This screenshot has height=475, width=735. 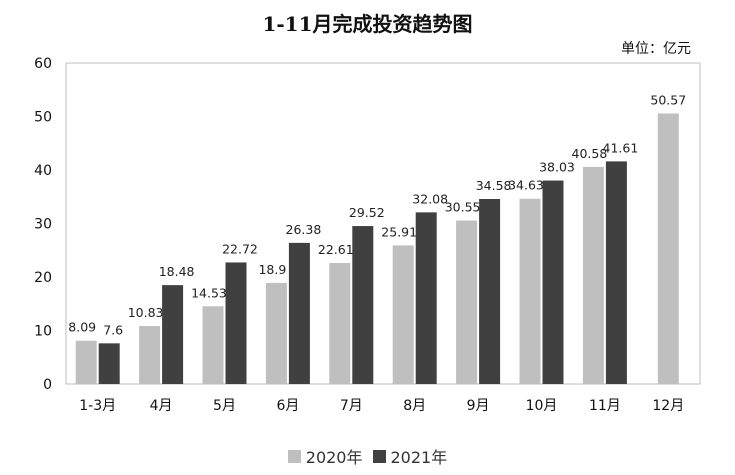 I want to click on data-label-2020年: 14.53, so click(x=209, y=292).